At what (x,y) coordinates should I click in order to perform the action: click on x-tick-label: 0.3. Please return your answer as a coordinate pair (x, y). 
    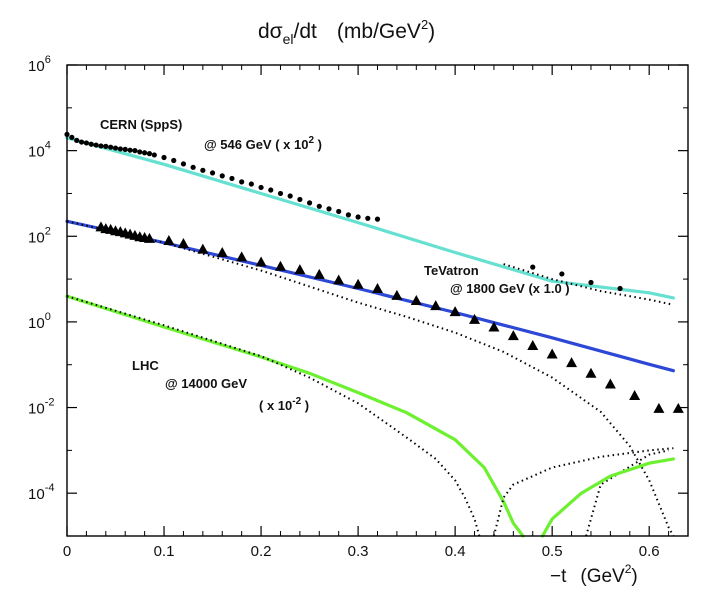
    Looking at the image, I should click on (358, 551).